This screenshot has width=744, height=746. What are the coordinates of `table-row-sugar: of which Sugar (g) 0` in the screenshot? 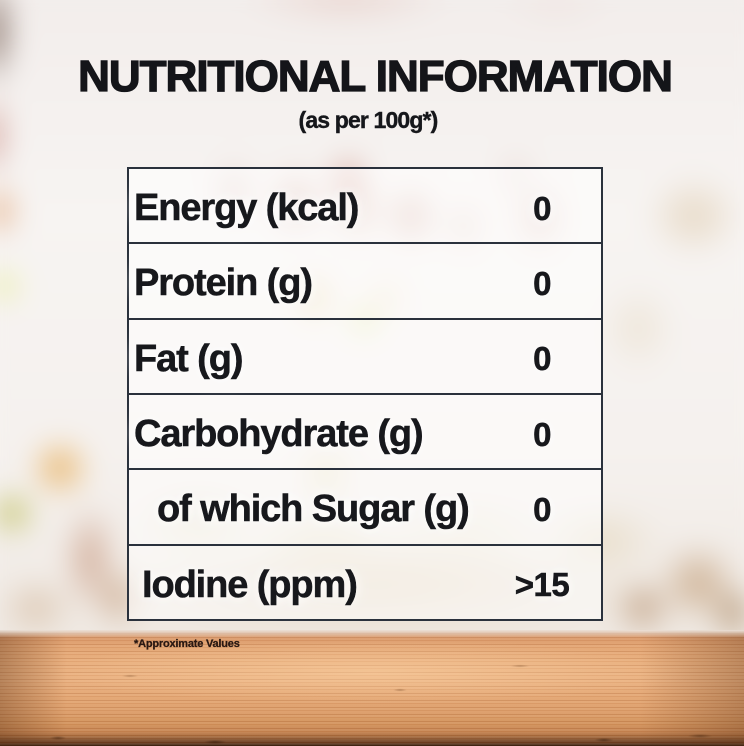 It's located at (365, 505).